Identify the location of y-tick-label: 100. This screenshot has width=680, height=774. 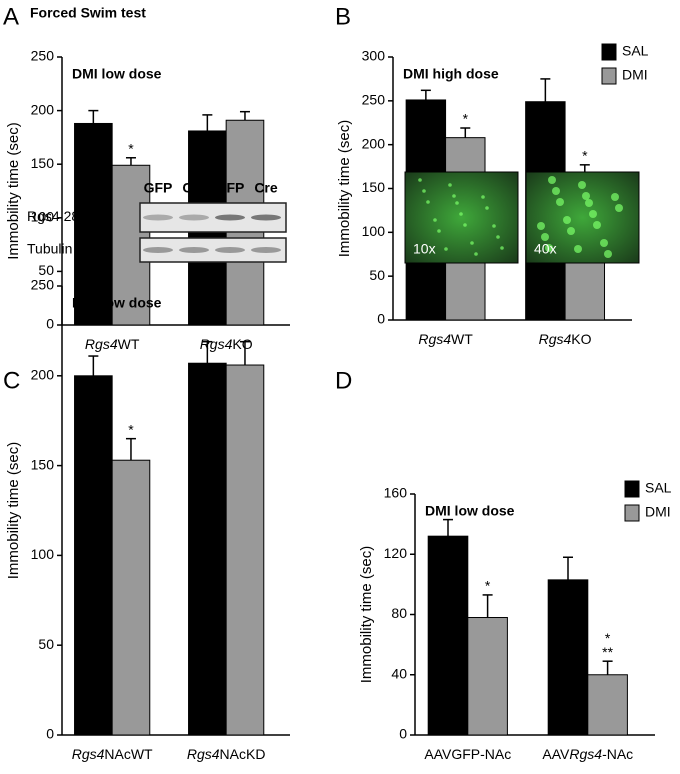
(43, 217).